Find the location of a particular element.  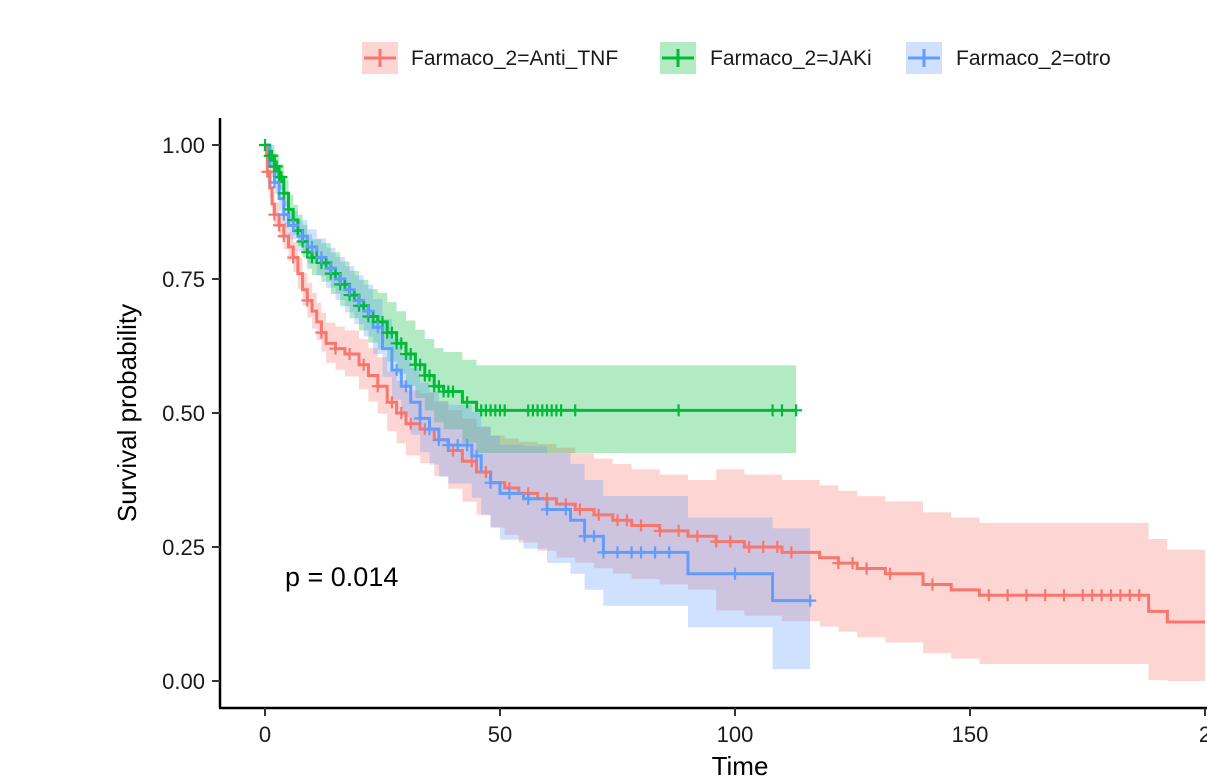

p-value-annotation: p = 0.014 is located at coordinates (341, 577).